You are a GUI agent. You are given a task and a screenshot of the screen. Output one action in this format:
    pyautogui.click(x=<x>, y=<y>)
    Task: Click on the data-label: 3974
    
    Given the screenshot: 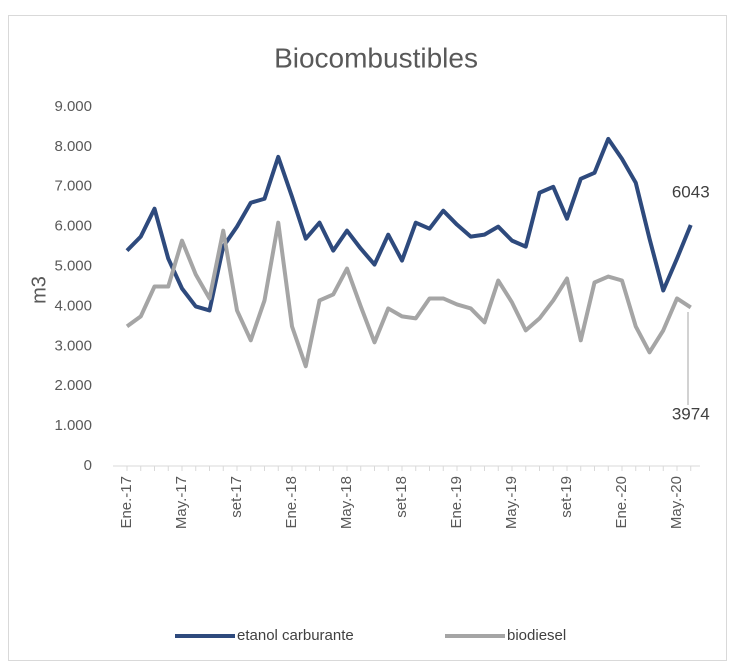 What is the action you would take?
    pyautogui.click(x=691, y=413)
    